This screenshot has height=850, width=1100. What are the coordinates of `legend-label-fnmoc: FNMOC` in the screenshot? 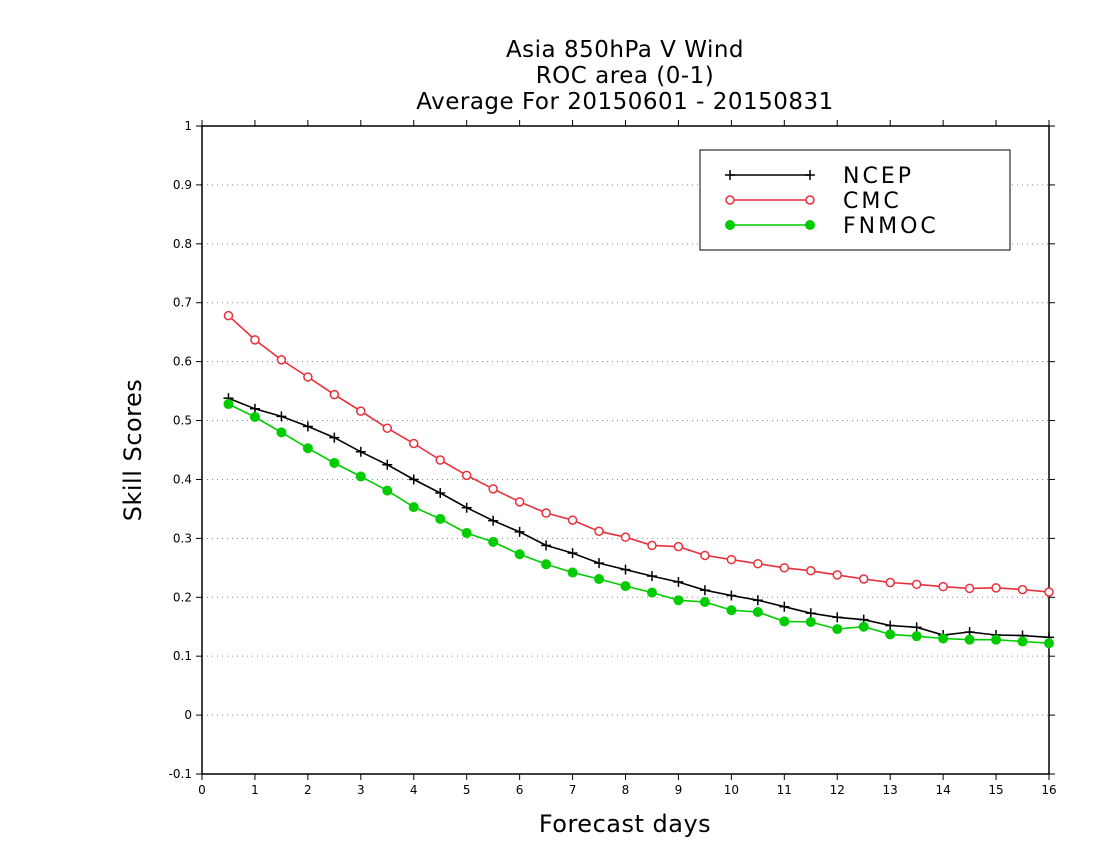 It's located at (891, 226).